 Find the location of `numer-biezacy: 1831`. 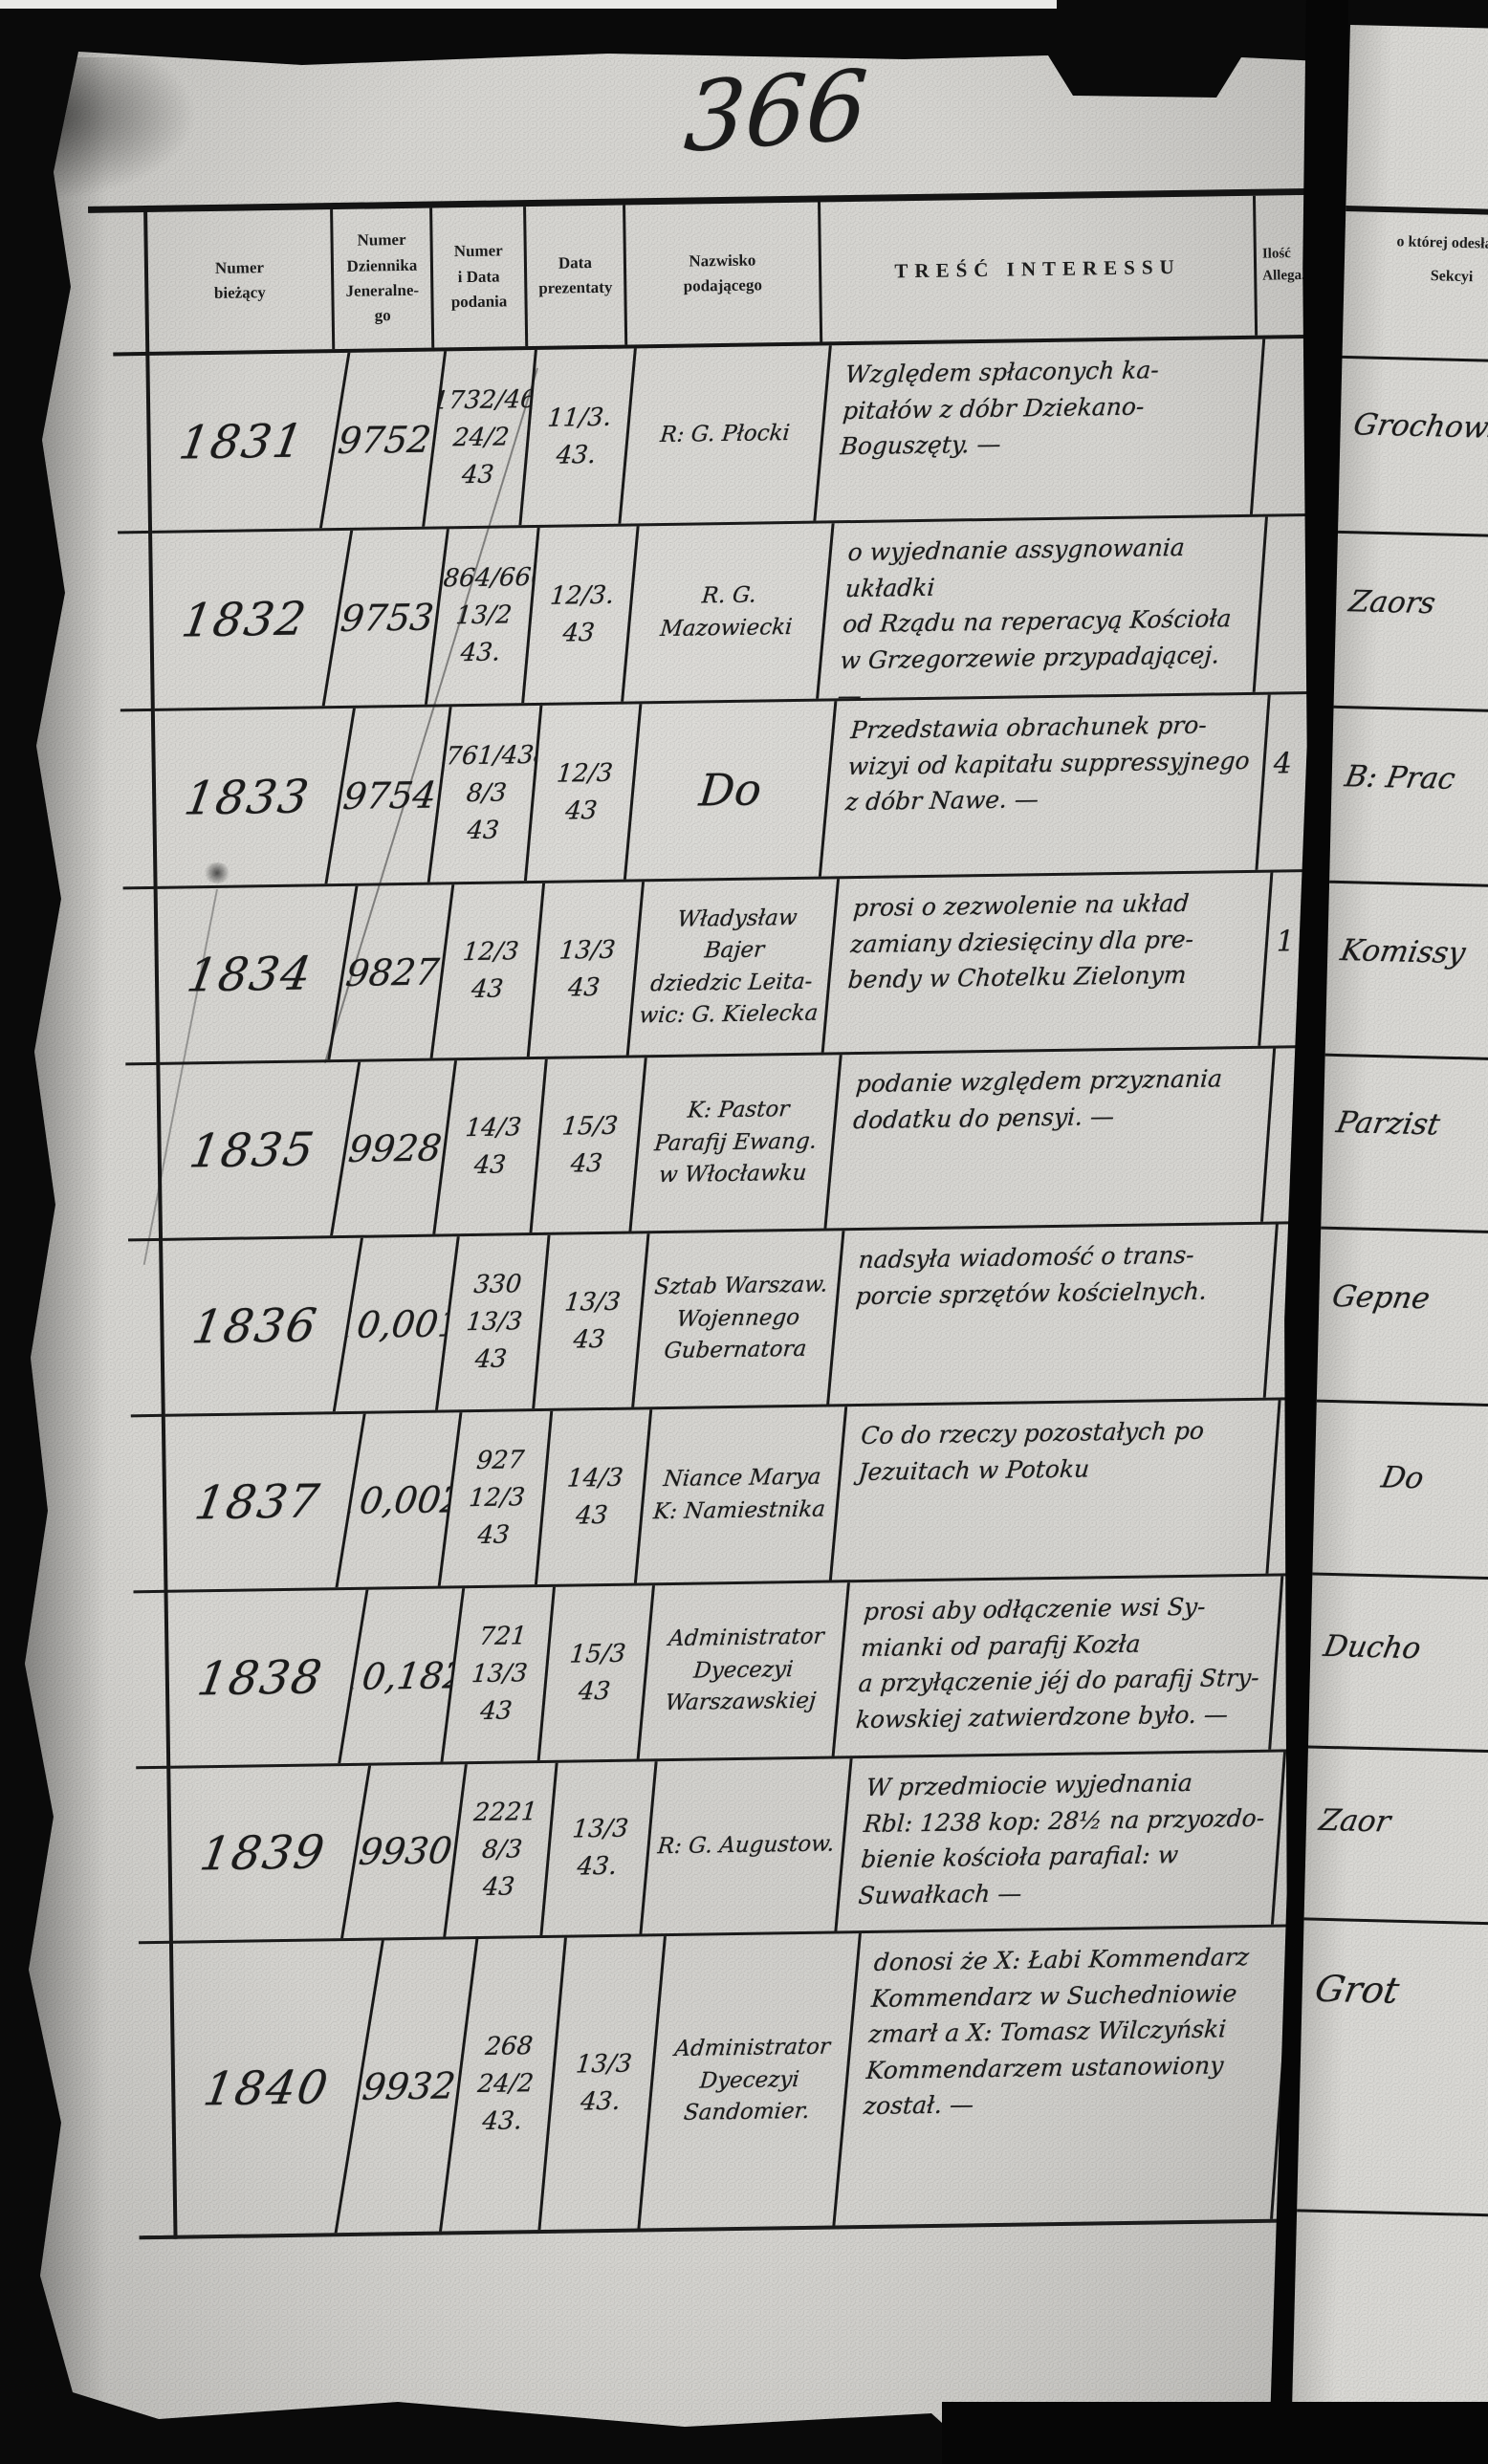

numer-biezacy: 1831 is located at coordinates (243, 442).